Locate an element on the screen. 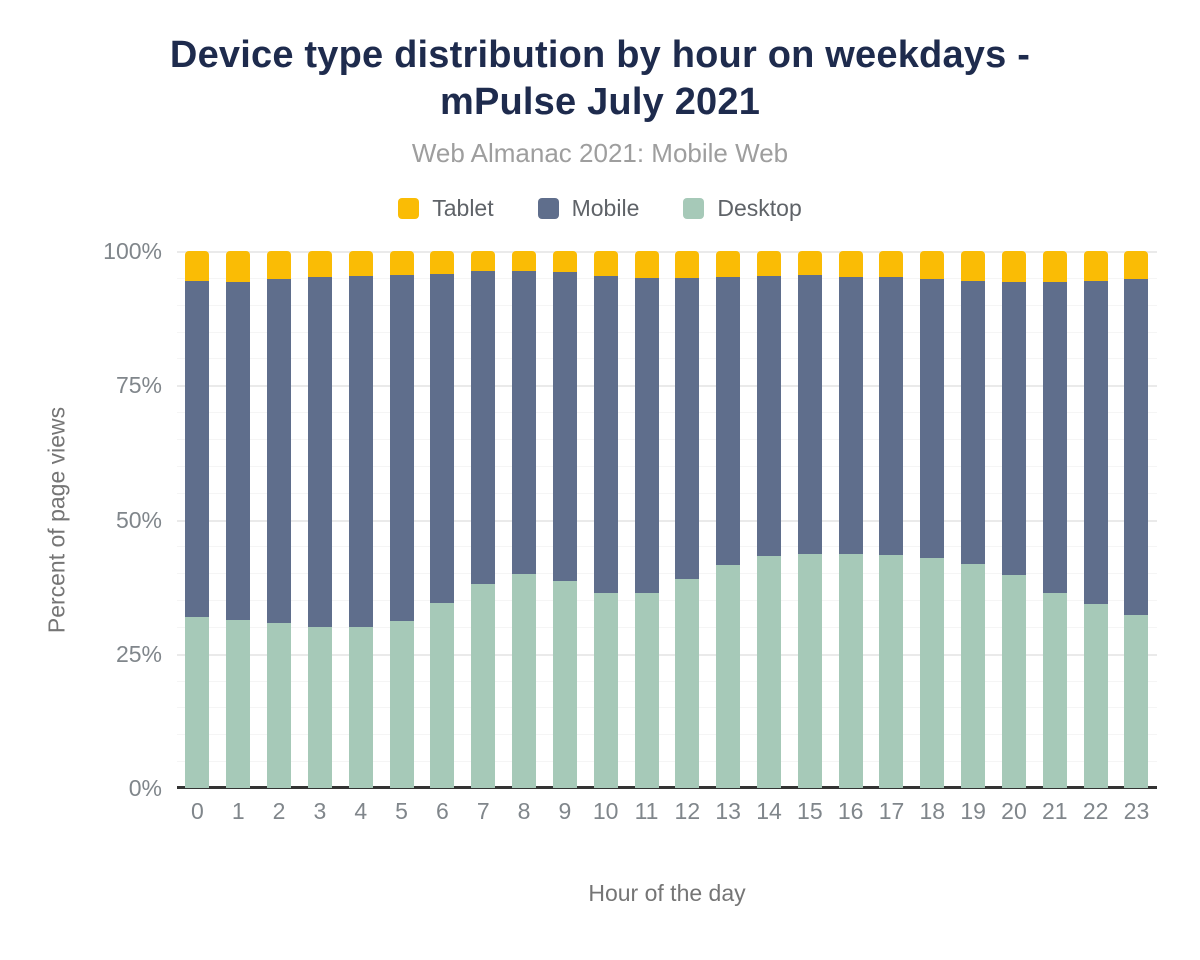 The image size is (1200, 960). x-tick-label-6: 6 is located at coordinates (442, 811).